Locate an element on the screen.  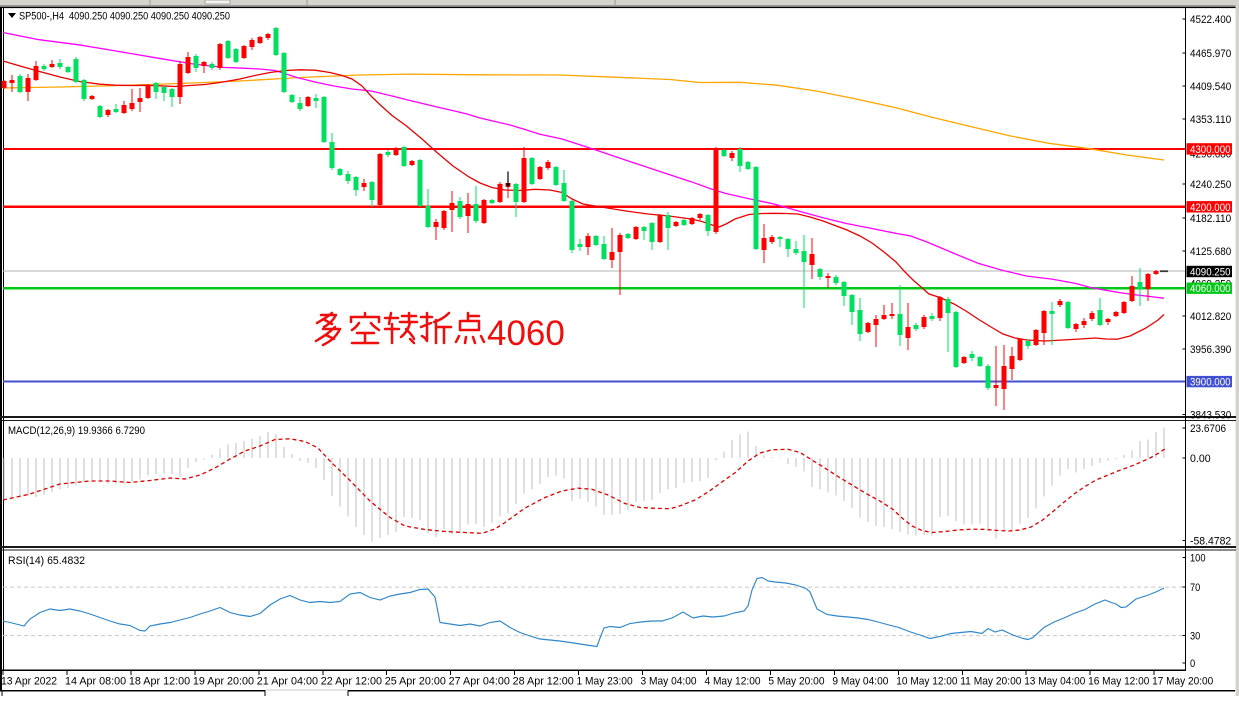
svg-text: 10 May 12:00 is located at coordinates (926, 682).